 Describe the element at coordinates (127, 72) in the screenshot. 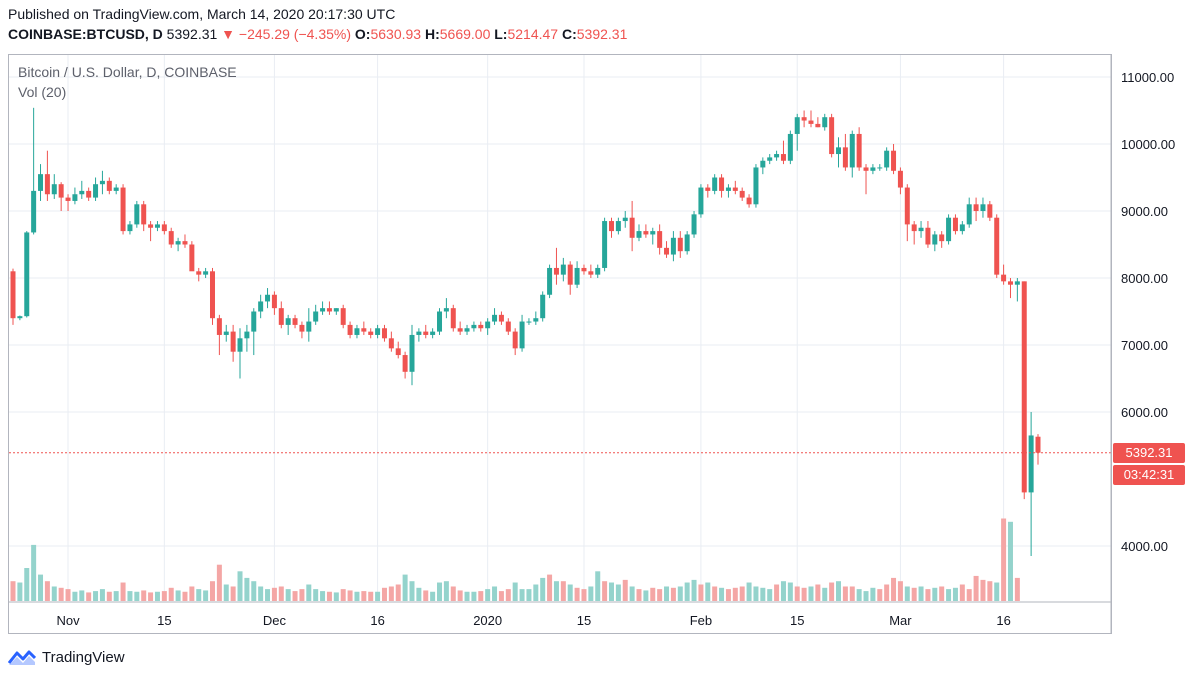

I see `chart-legend-title: Bitcoin / U.S. Dollar, D, COINBASE` at that location.